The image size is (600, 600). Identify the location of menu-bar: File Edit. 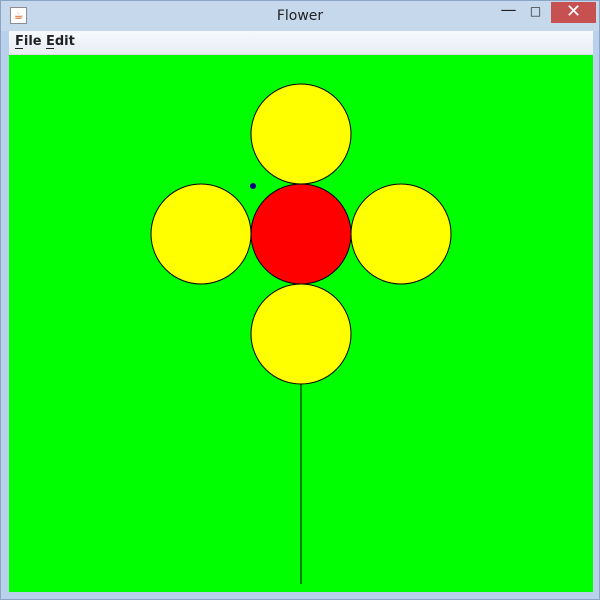
(301, 43).